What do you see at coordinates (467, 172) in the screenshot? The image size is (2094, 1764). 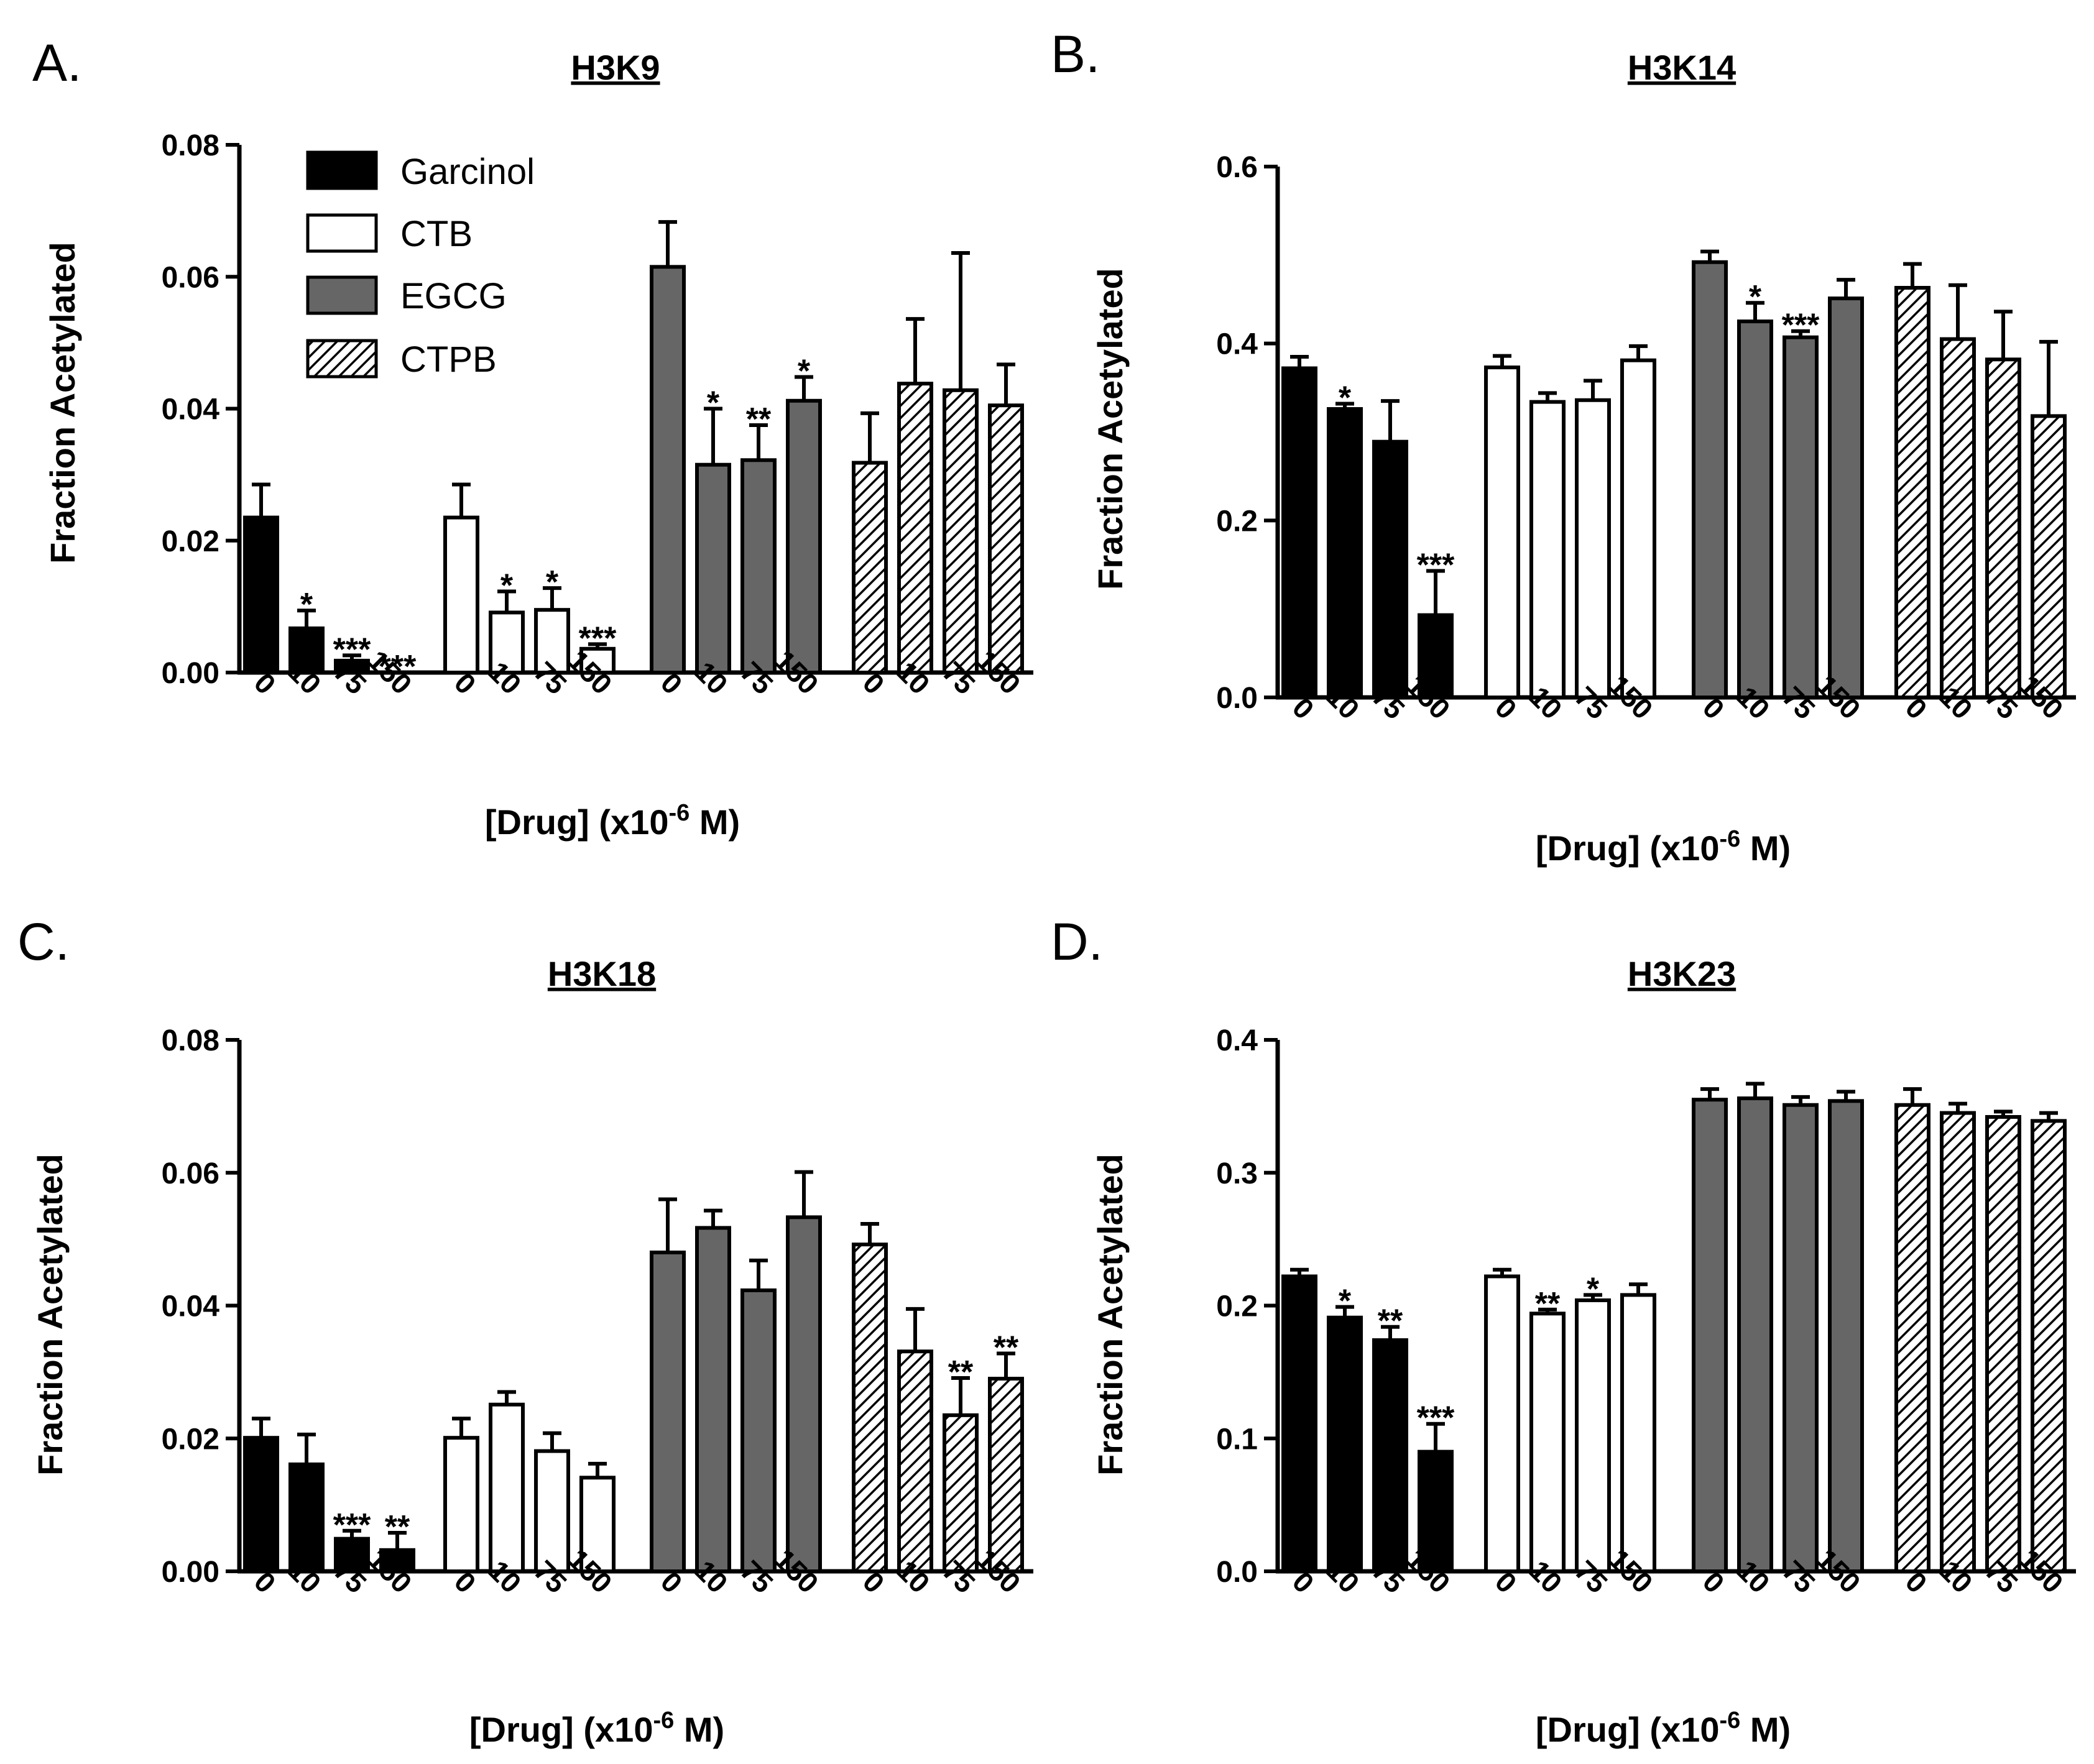 I see `legend-label-garcinol: Garcinol` at bounding box center [467, 172].